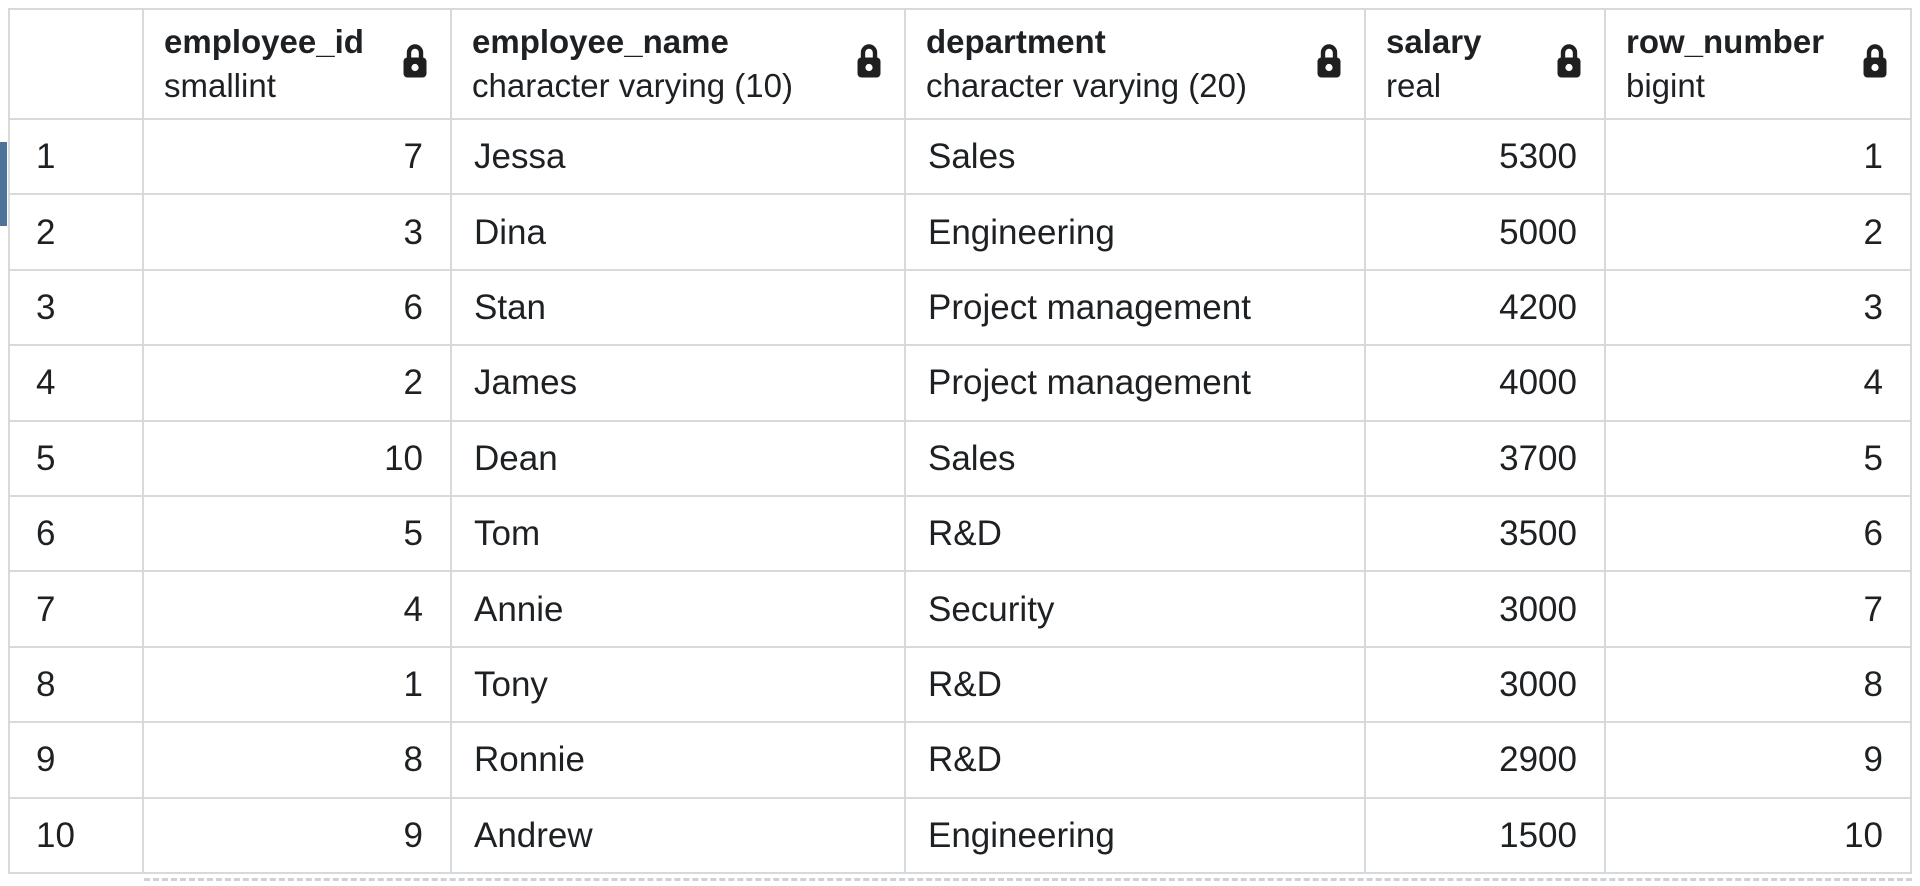 Image resolution: width=1920 pixels, height=886 pixels. Describe the element at coordinates (1759, 384) in the screenshot. I see `data-cell-row_number: 4` at that location.